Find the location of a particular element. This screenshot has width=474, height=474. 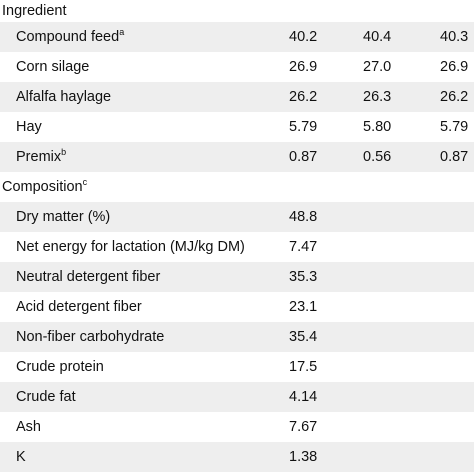

row-label: Crude fat is located at coordinates (46, 397).